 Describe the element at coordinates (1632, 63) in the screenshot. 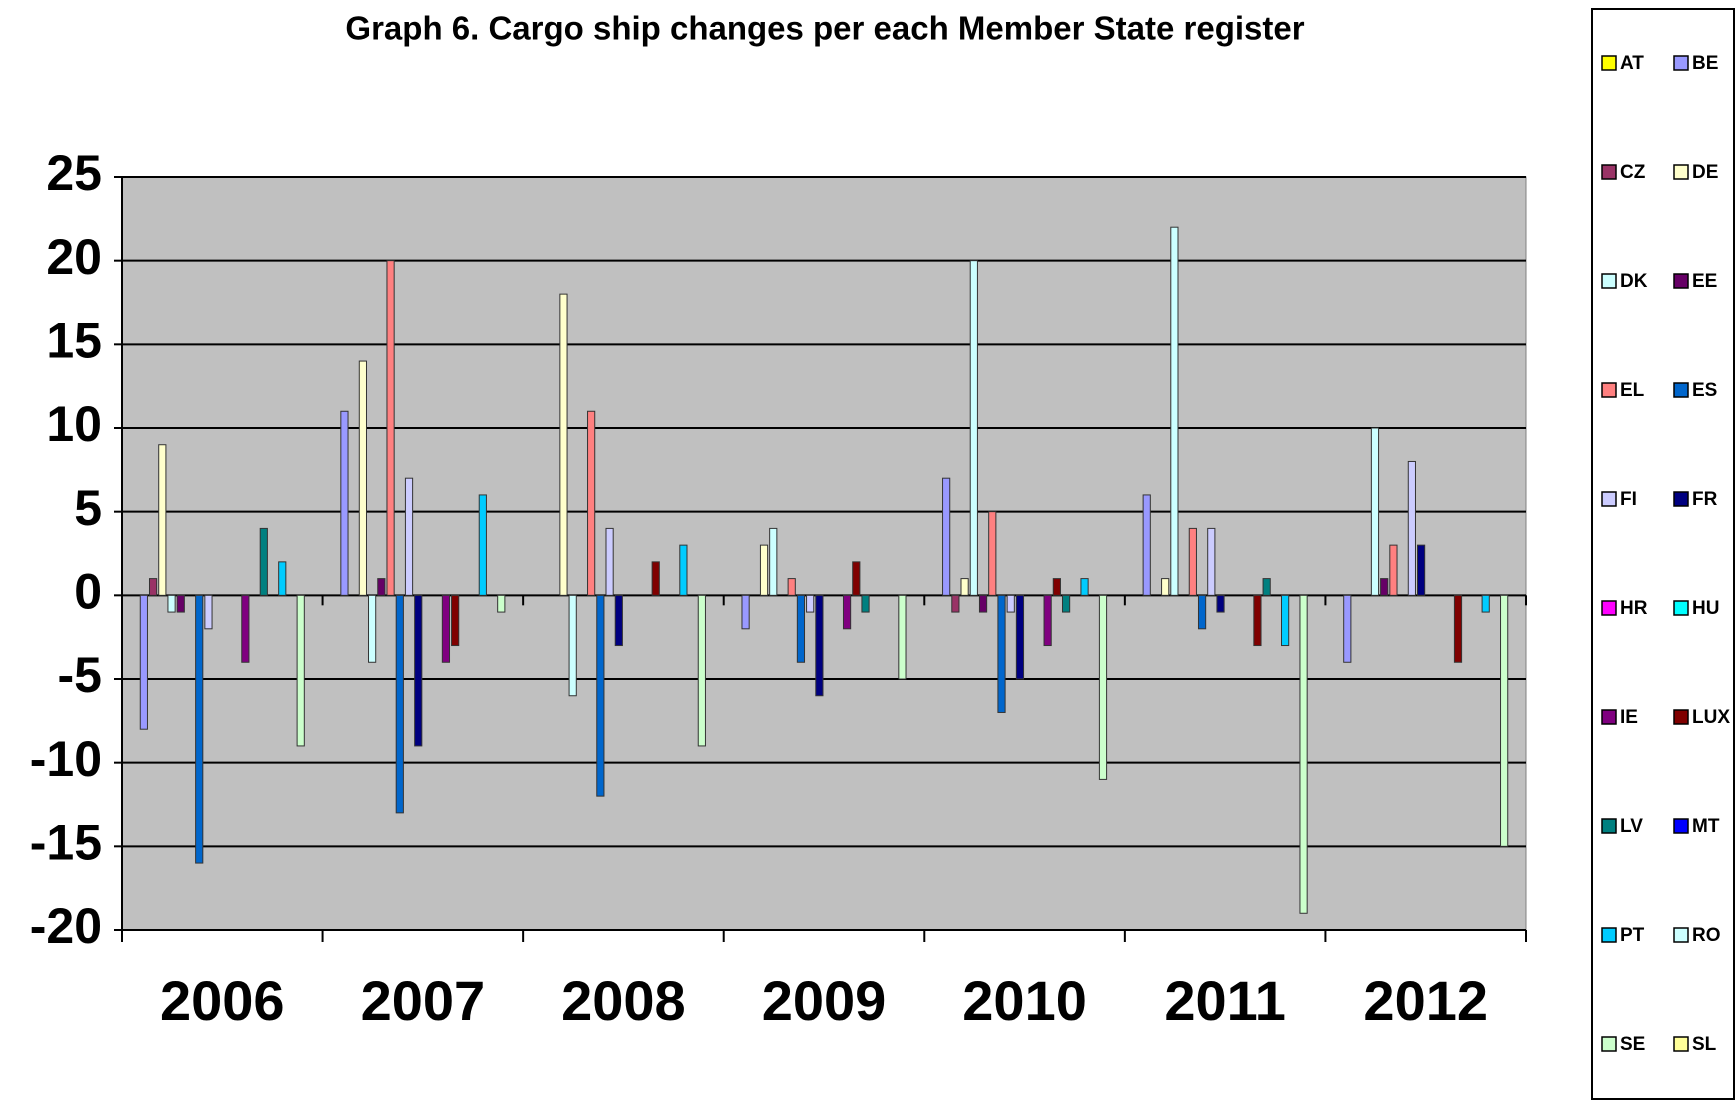

I see `legend-label: AT` at that location.